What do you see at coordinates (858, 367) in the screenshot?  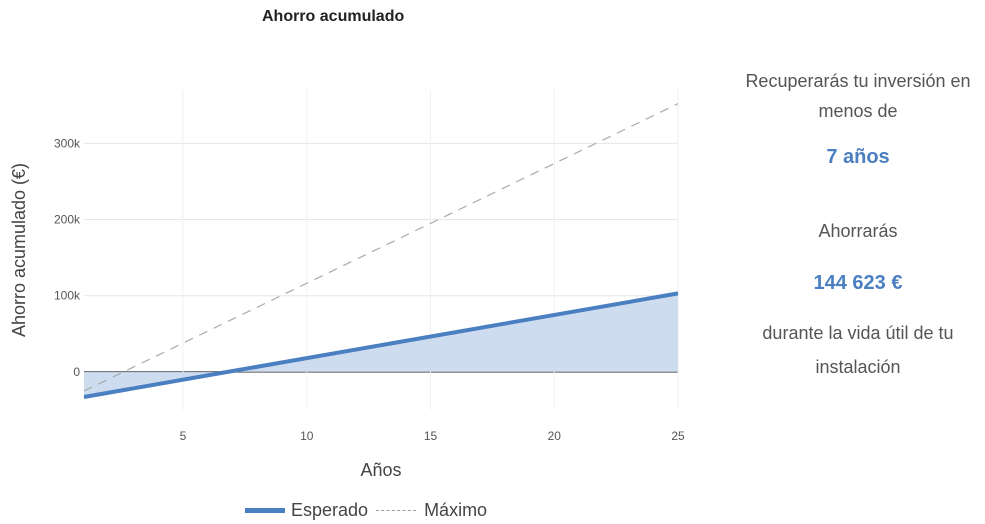 I see `lifetime-text-2: instalación` at bounding box center [858, 367].